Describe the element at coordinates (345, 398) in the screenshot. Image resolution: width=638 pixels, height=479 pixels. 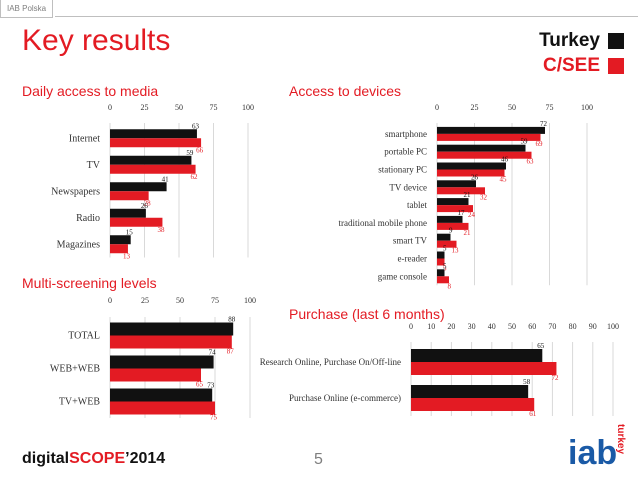
I see `purchase-category-label: Purchase Online (e-commerce)` at that location.